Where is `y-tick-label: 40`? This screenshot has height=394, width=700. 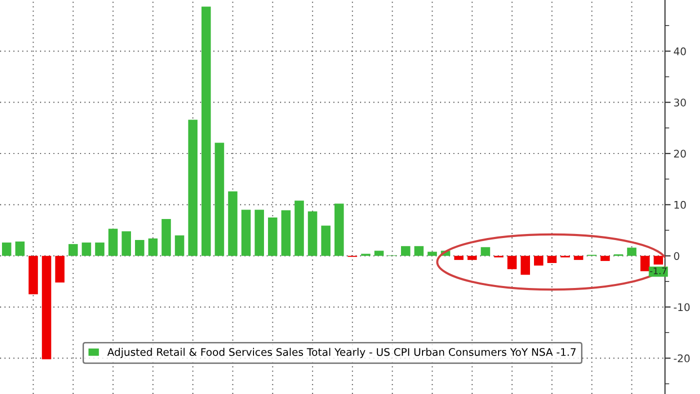 y-tick-label: 40 is located at coordinates (680, 51).